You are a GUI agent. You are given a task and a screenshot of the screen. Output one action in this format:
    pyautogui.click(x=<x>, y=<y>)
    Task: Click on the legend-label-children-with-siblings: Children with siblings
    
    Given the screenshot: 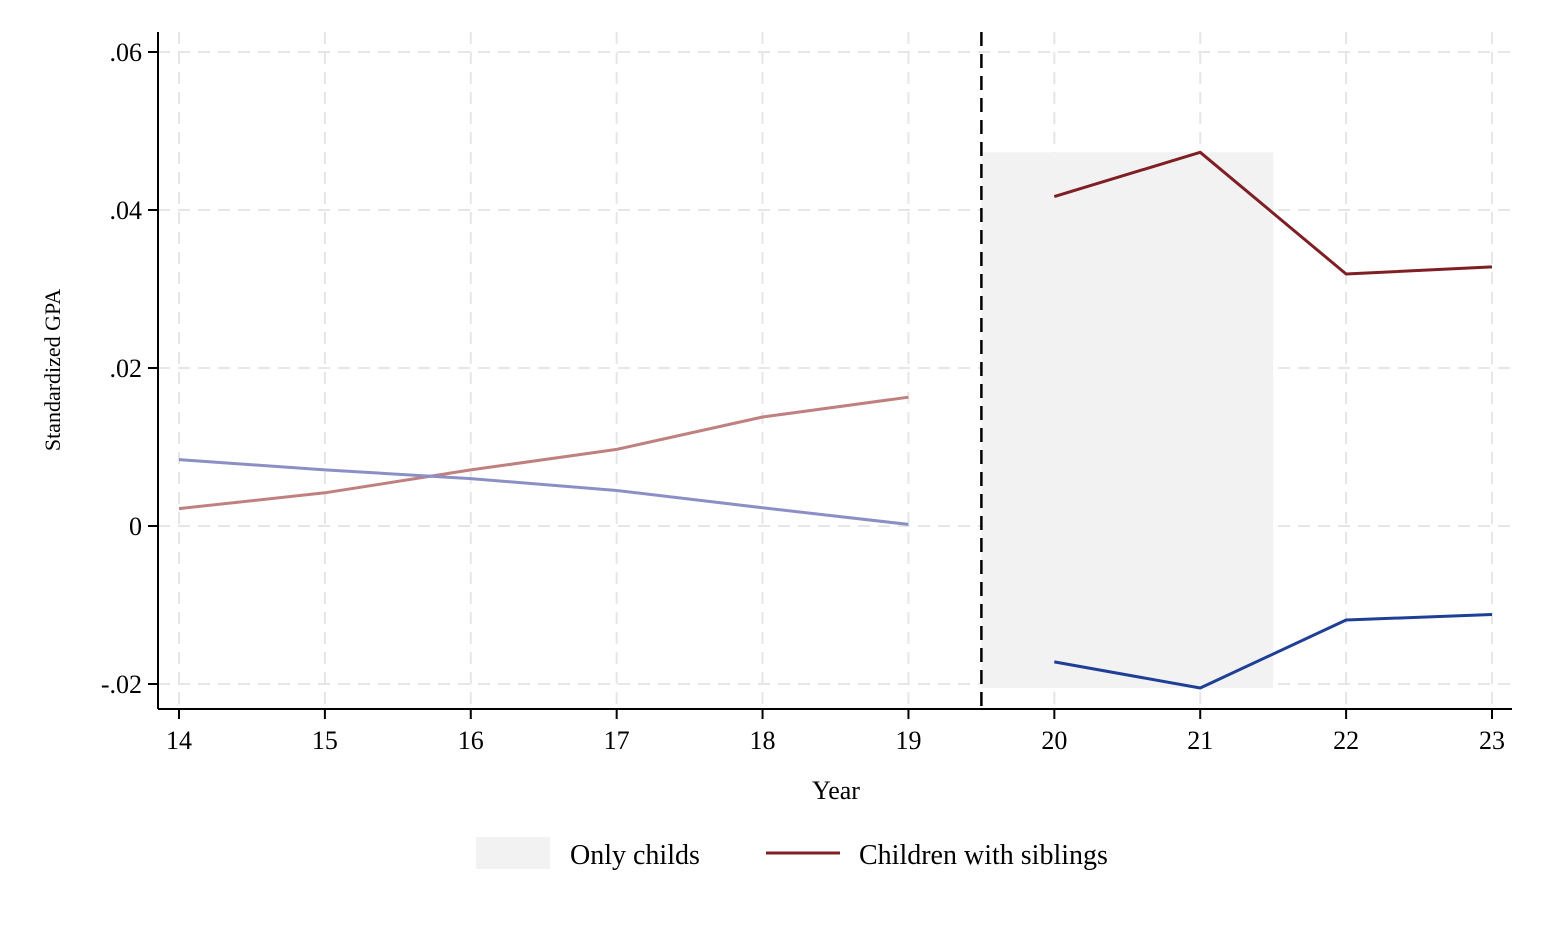 What is the action you would take?
    pyautogui.click(x=983, y=855)
    